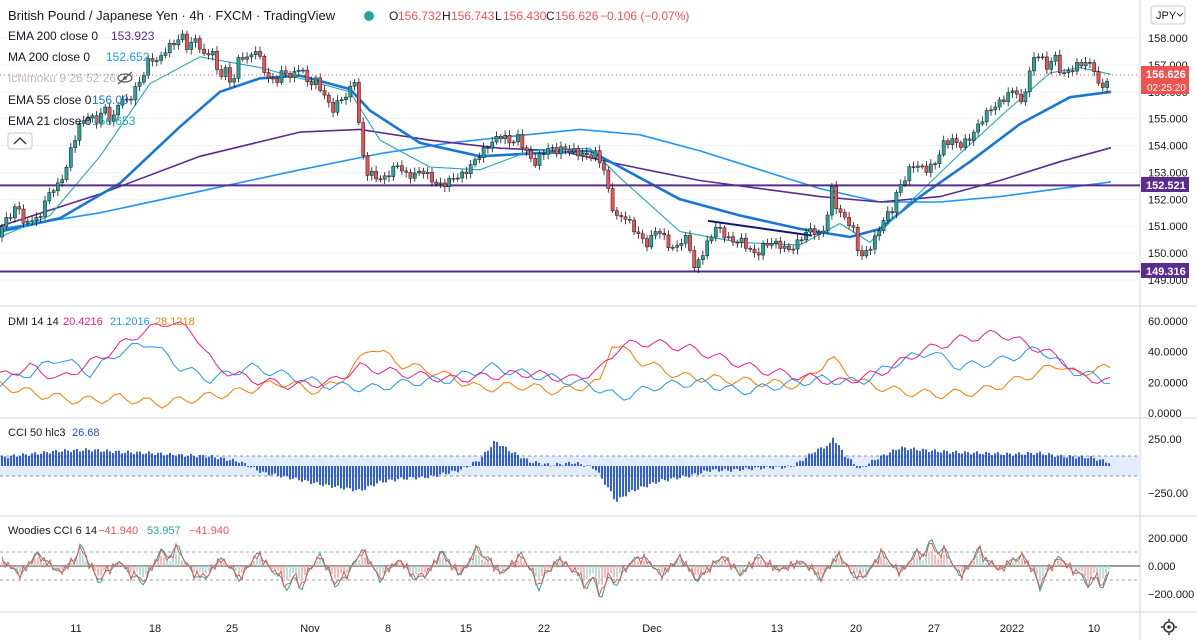  I want to click on dmi-legend: DMI 14 14 20.4216 21.2016 28.1218, so click(101, 322).